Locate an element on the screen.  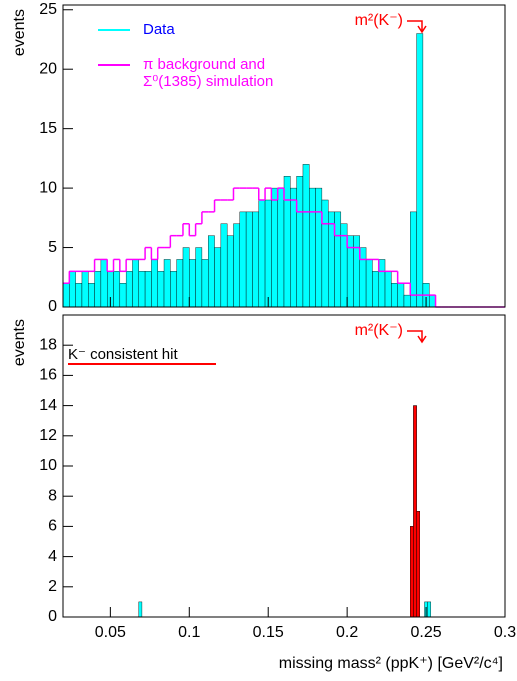
y-tick-label: 18 is located at coordinates (48, 344).